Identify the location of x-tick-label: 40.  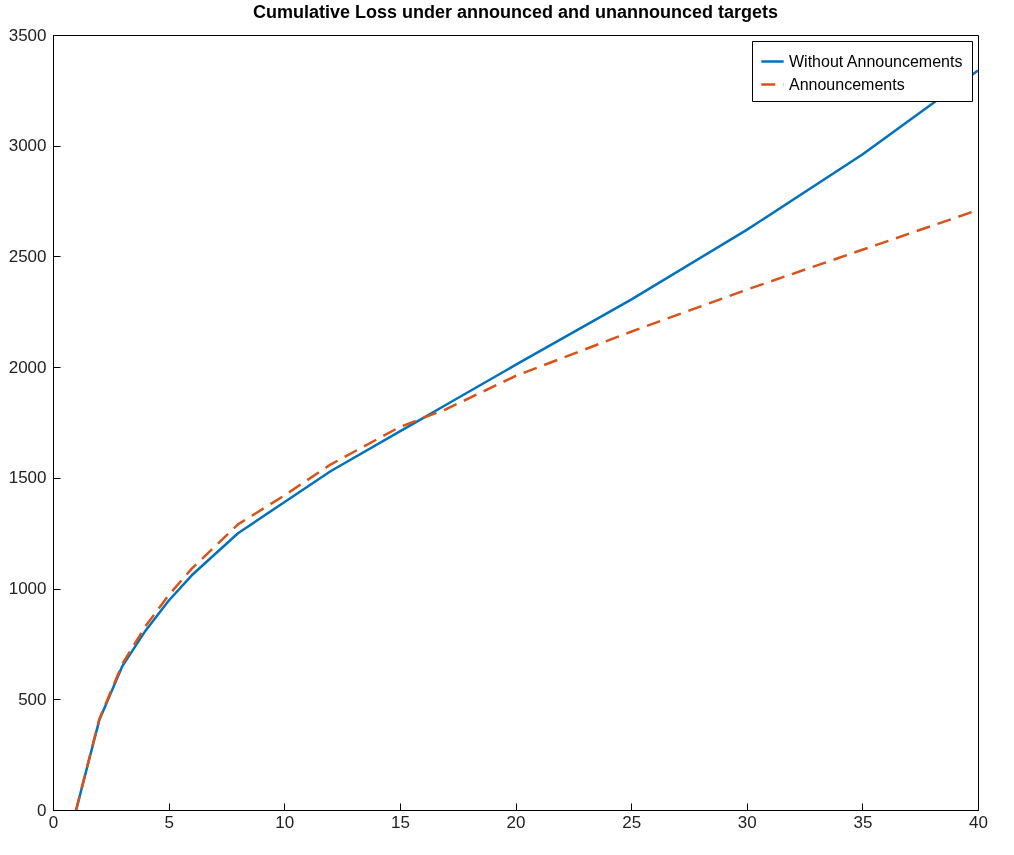
(978, 822).